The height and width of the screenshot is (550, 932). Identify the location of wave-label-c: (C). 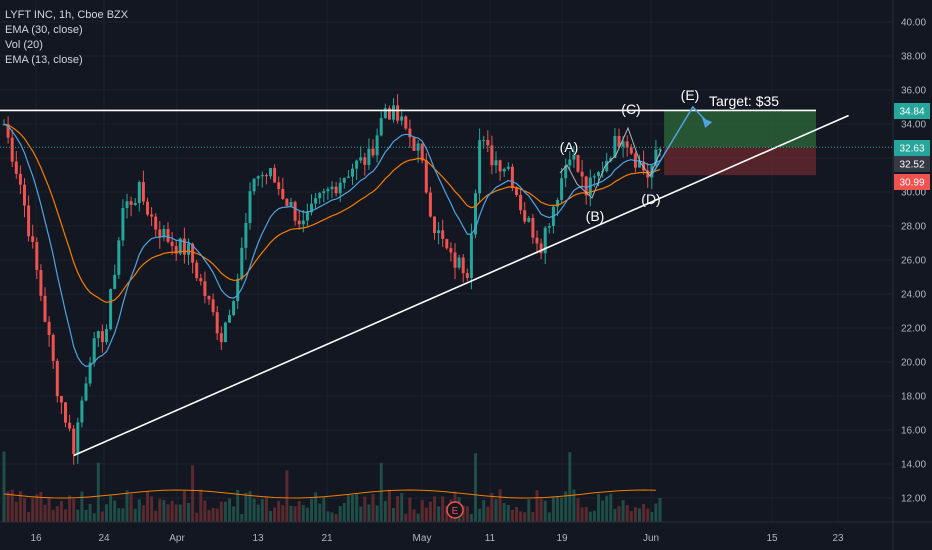
(630, 109).